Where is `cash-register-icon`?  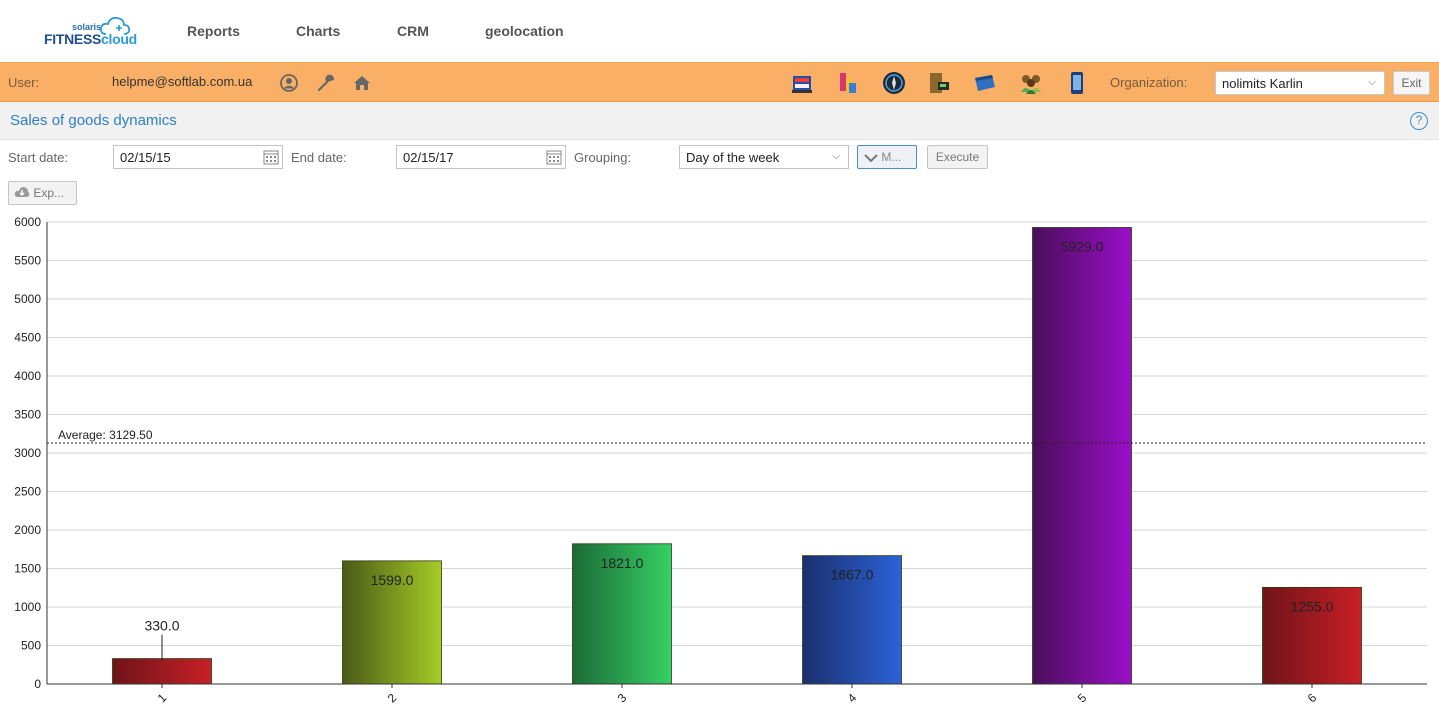
cash-register-icon is located at coordinates (802, 83).